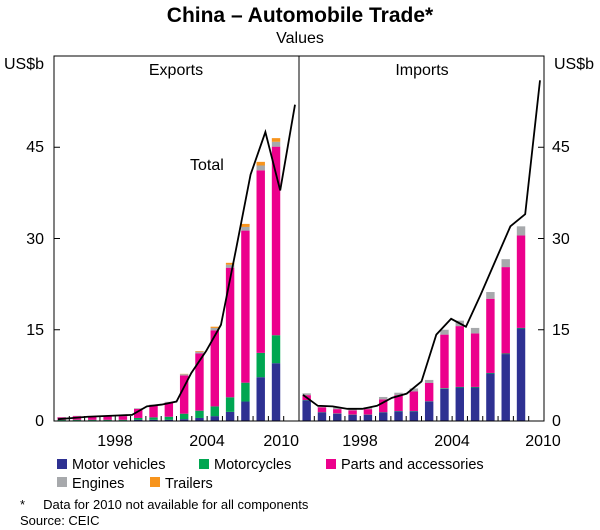 This screenshot has height=530, width=600. I want to click on exports-bar-2004-engines, so click(199, 352).